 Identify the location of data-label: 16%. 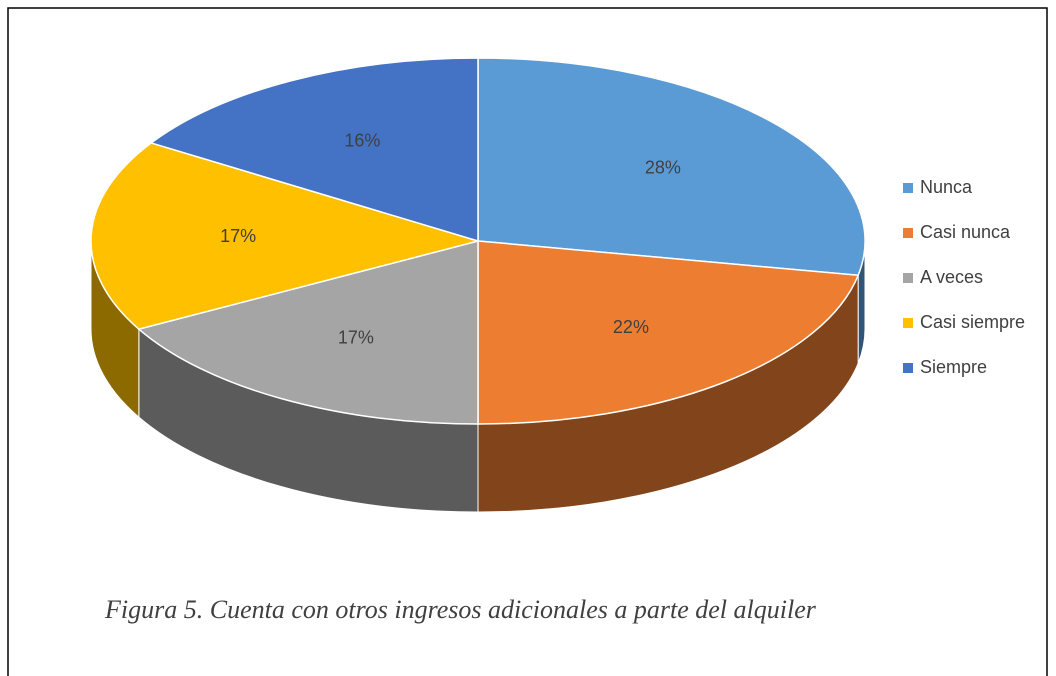
(362, 140).